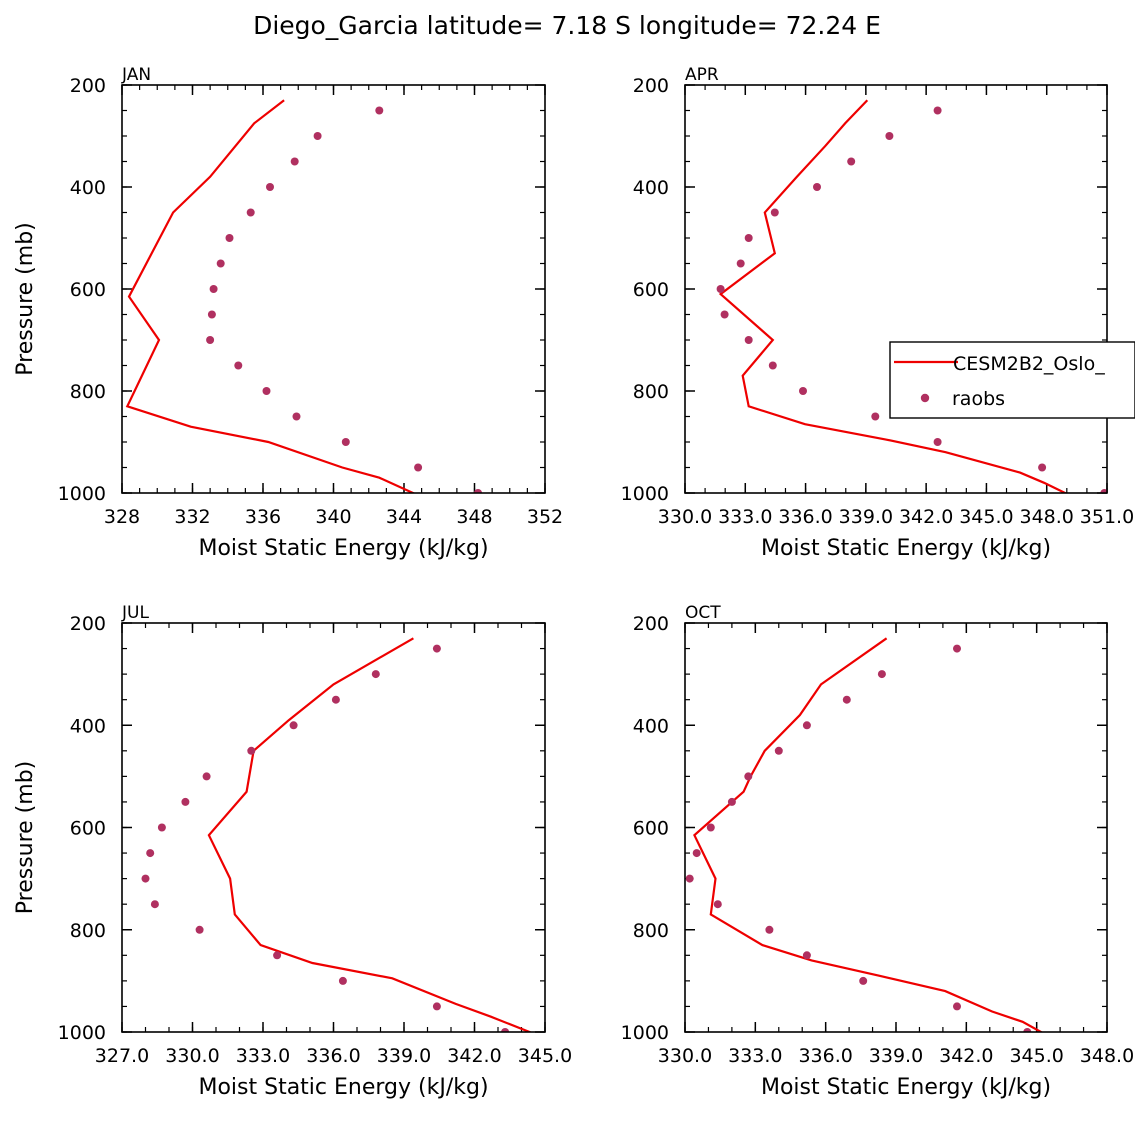 This screenshot has height=1135, width=1135. I want to click on legend: CESM2B2_Oslo_raobs, so click(1012, 380).